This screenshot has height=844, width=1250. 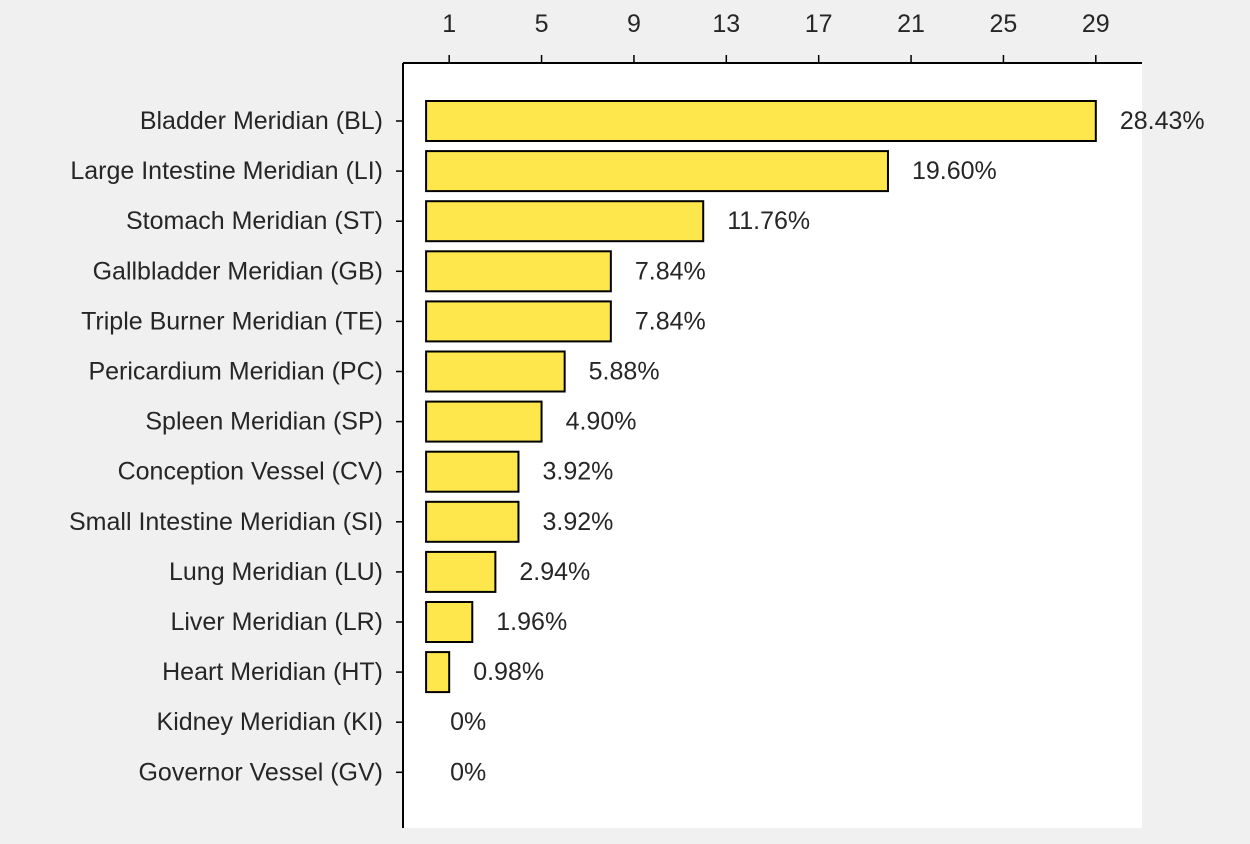 What do you see at coordinates (226, 171) in the screenshot?
I see `category-label: Large Intestine Meridian (LI)` at bounding box center [226, 171].